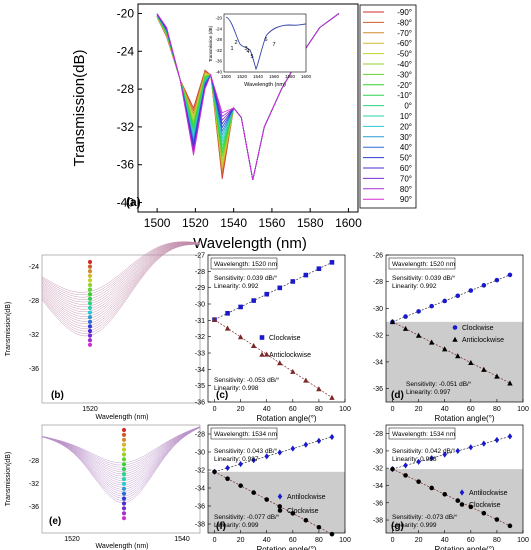 The height and width of the screenshot is (550, 531). Describe the element at coordinates (247, 52) in the screenshot. I see `inset-point-label: 4` at that location.